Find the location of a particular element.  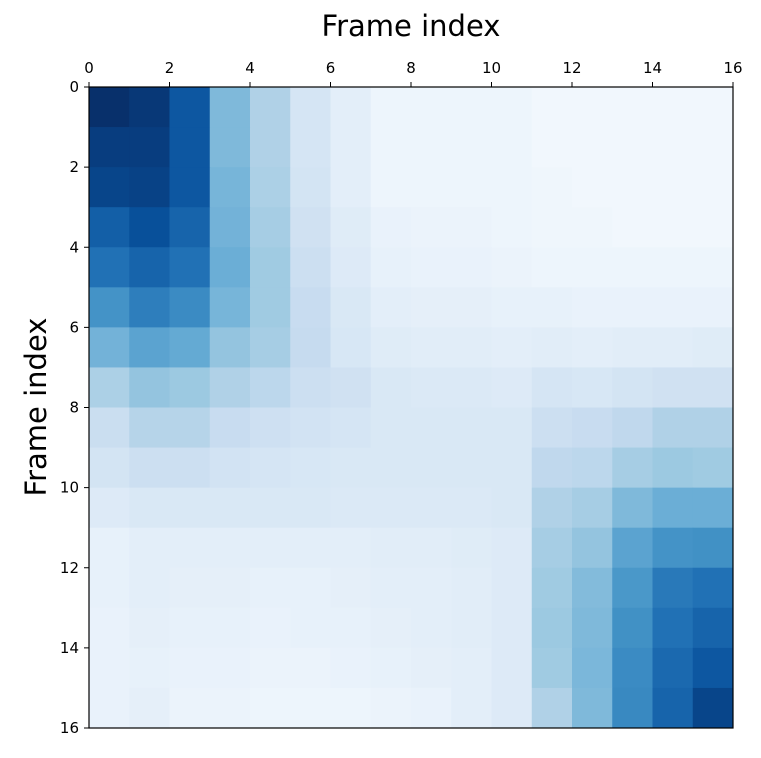

x-tick-label: 2 is located at coordinates (170, 68).